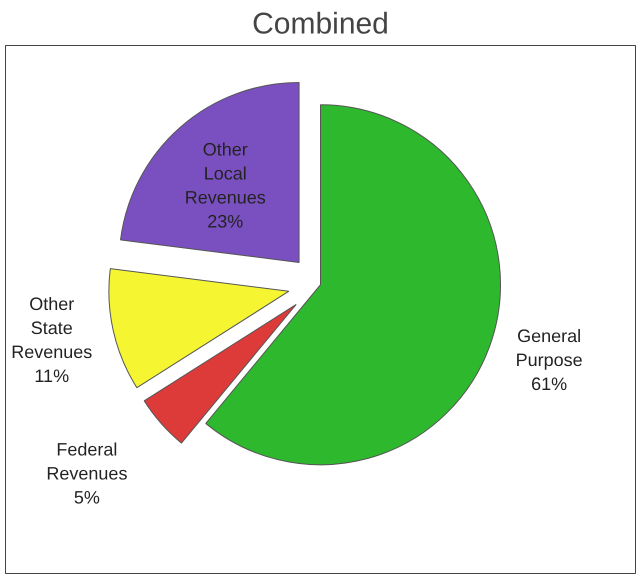 The height and width of the screenshot is (582, 643). What do you see at coordinates (225, 222) in the screenshot?
I see `data-label: 23%` at bounding box center [225, 222].